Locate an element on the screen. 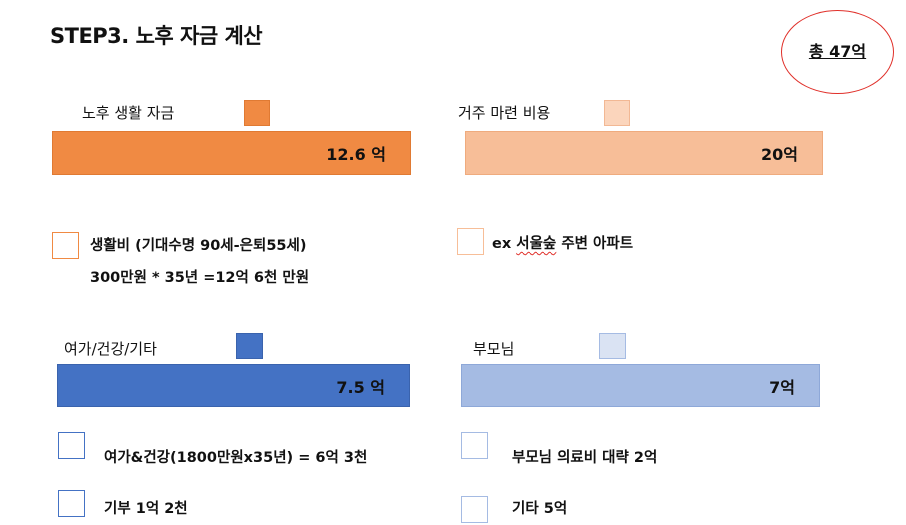 The height and width of the screenshot is (525, 906). housing-swatch is located at coordinates (617, 113).